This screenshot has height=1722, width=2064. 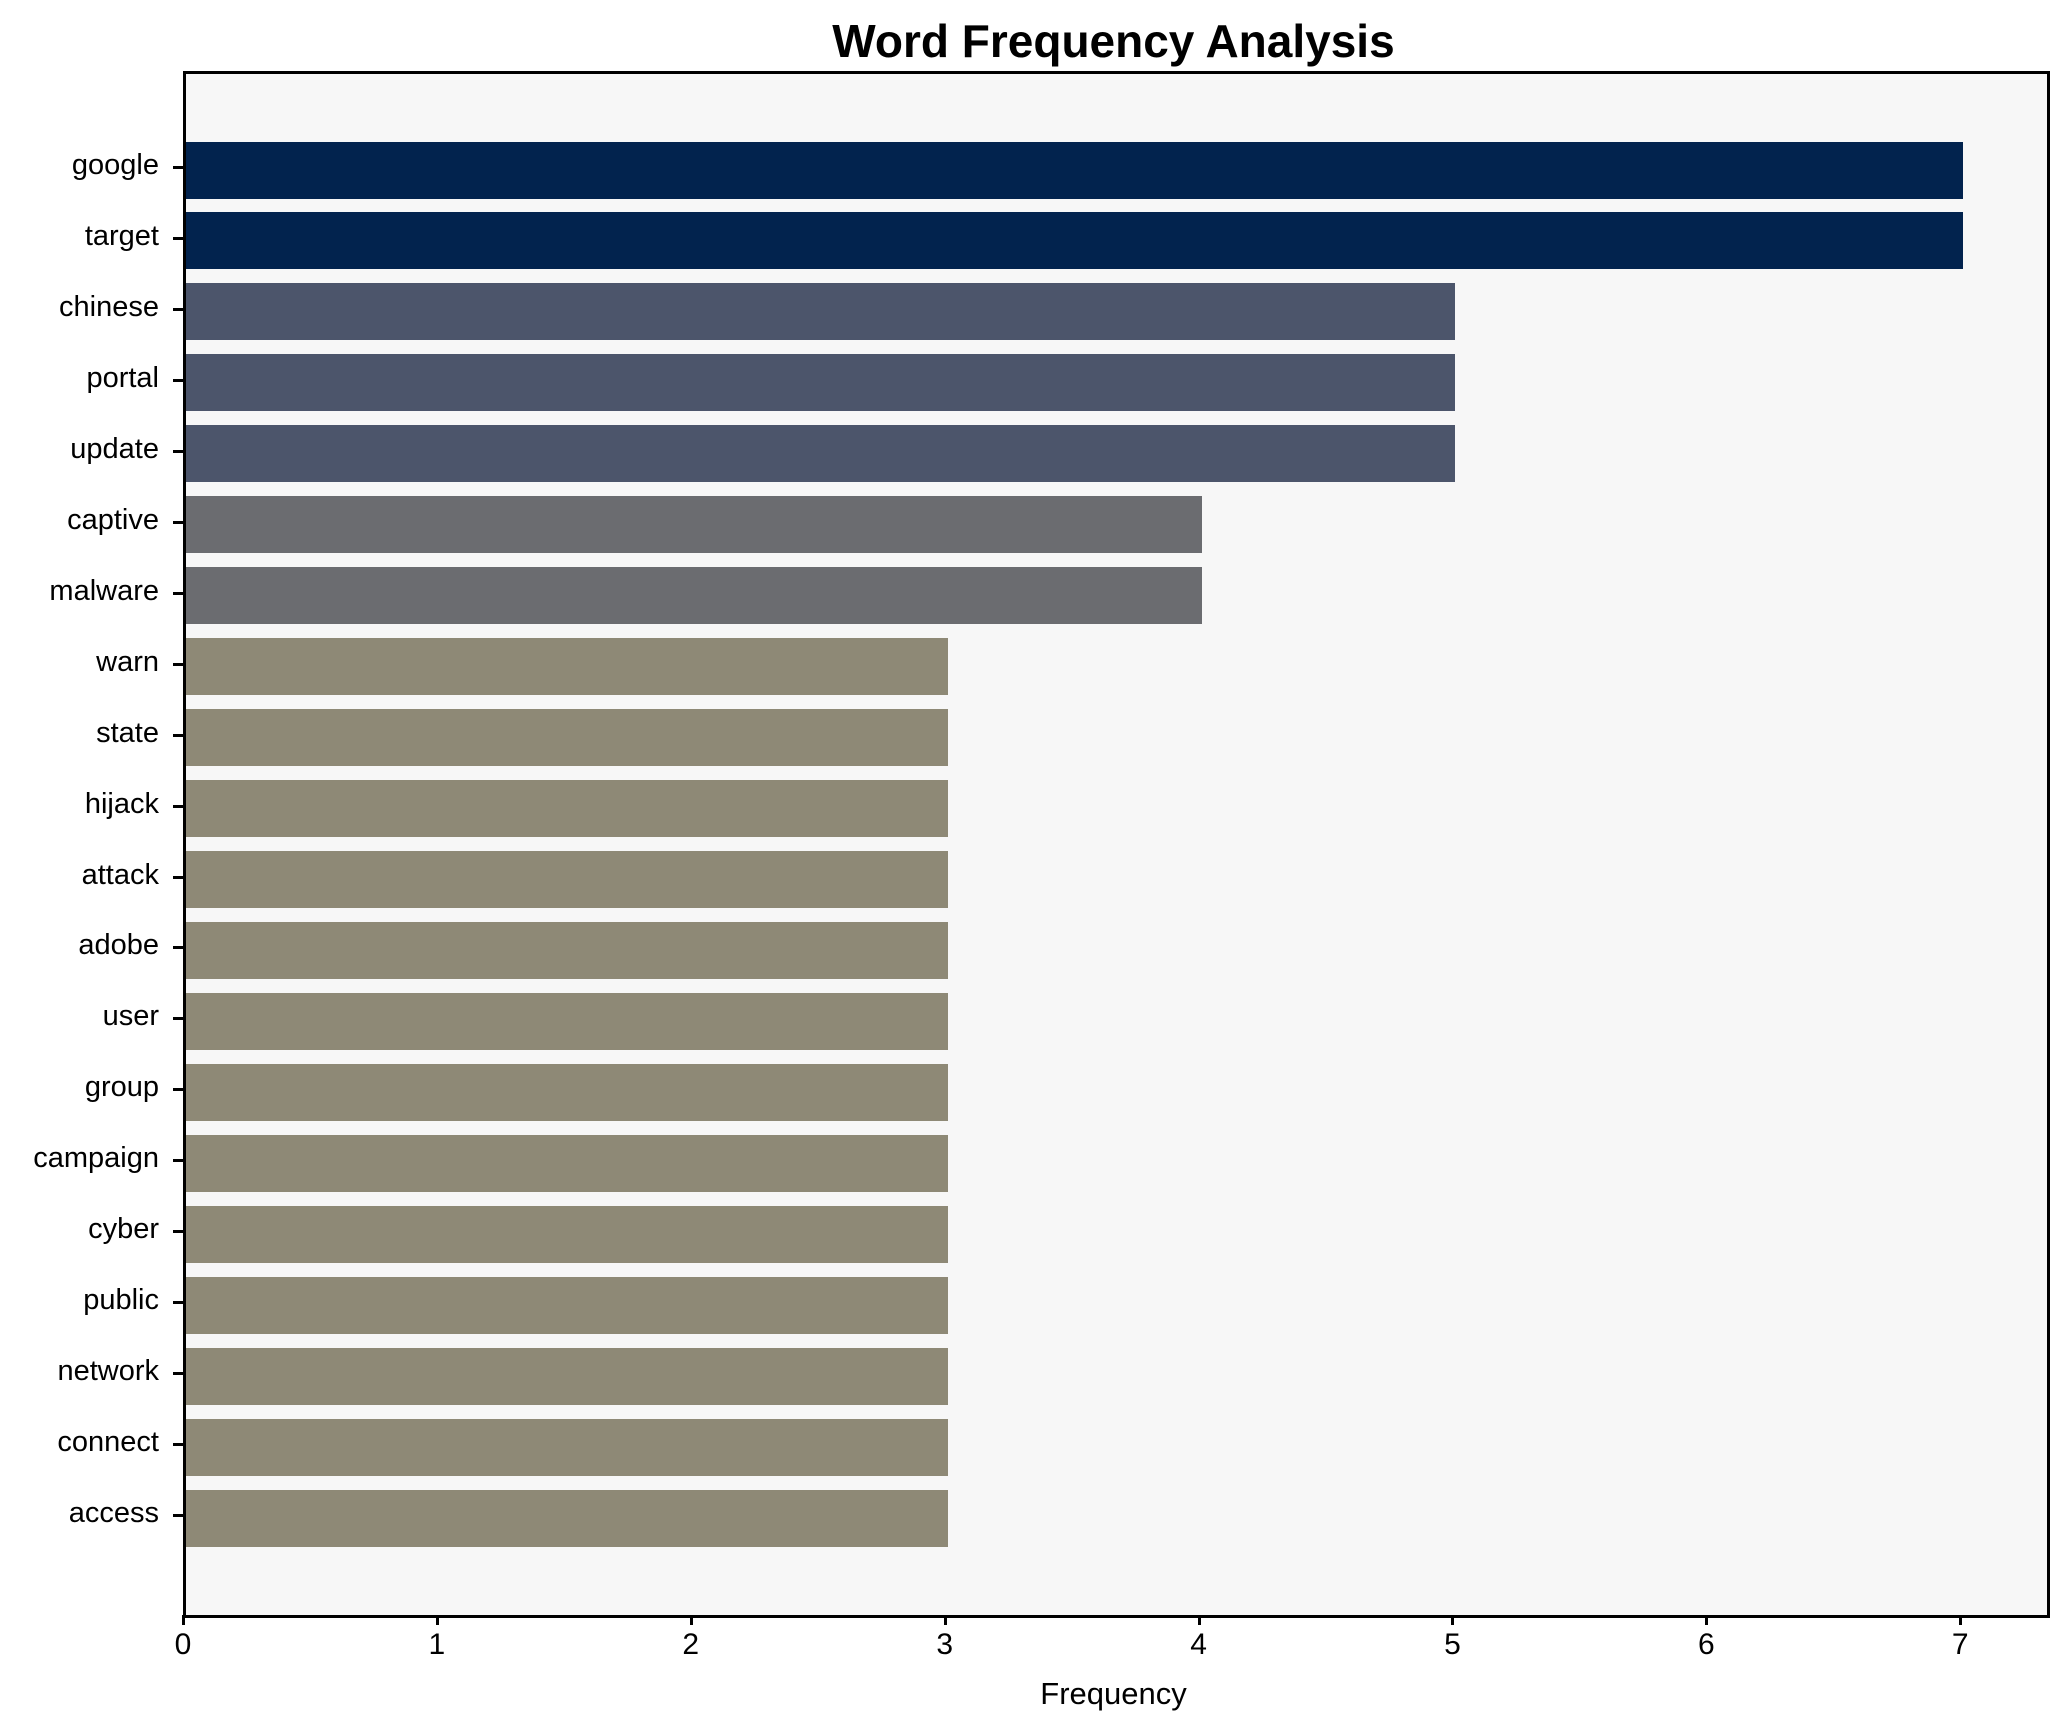 What do you see at coordinates (567, 1447) in the screenshot?
I see `bar-connect` at bounding box center [567, 1447].